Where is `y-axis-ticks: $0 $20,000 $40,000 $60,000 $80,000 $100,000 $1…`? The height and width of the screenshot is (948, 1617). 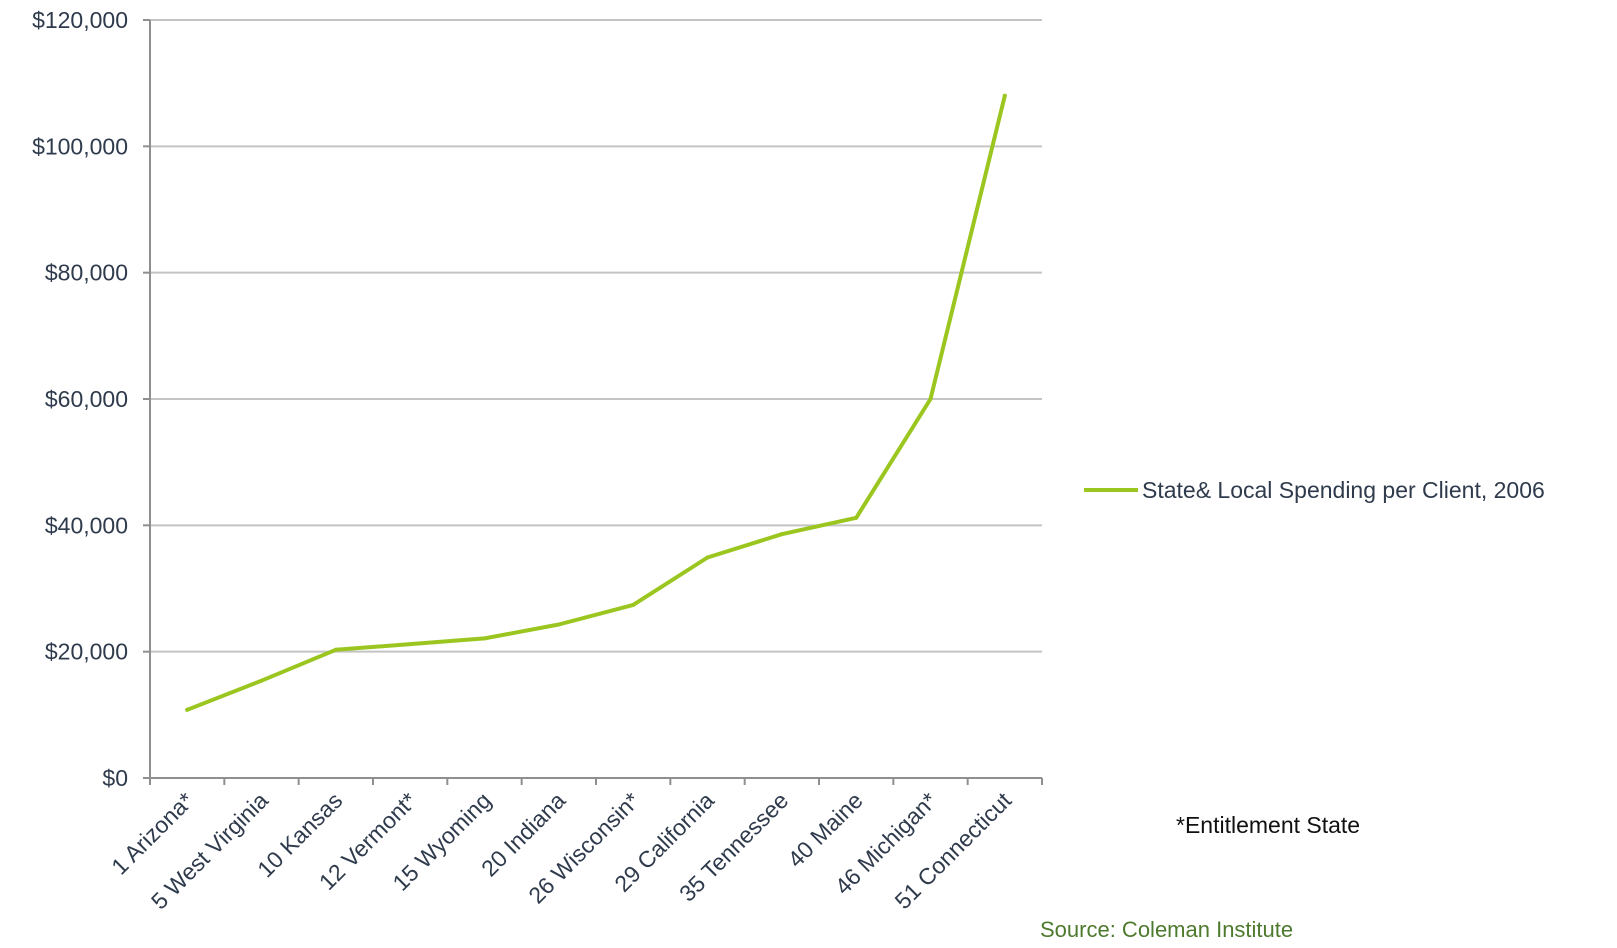 y-axis-ticks: $0 $20,000 $40,000 $60,000 $80,000 $100,000 $1… is located at coordinates (91, 399).